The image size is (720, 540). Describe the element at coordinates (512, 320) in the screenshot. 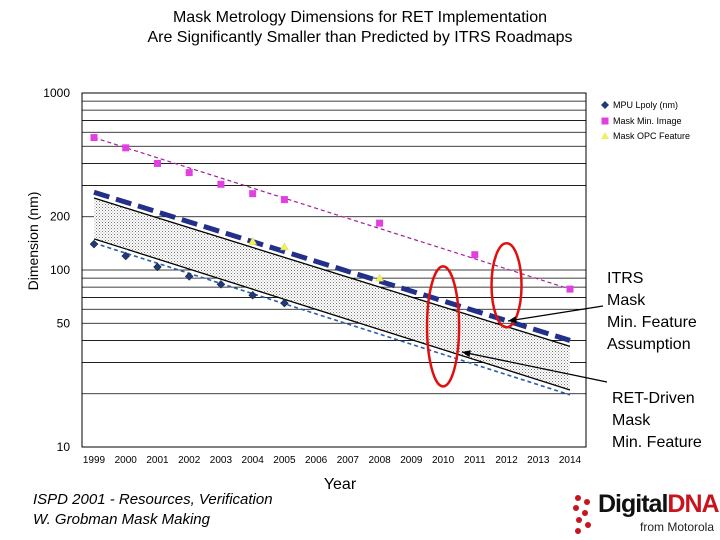

I see `itrs-arrow-head` at that location.